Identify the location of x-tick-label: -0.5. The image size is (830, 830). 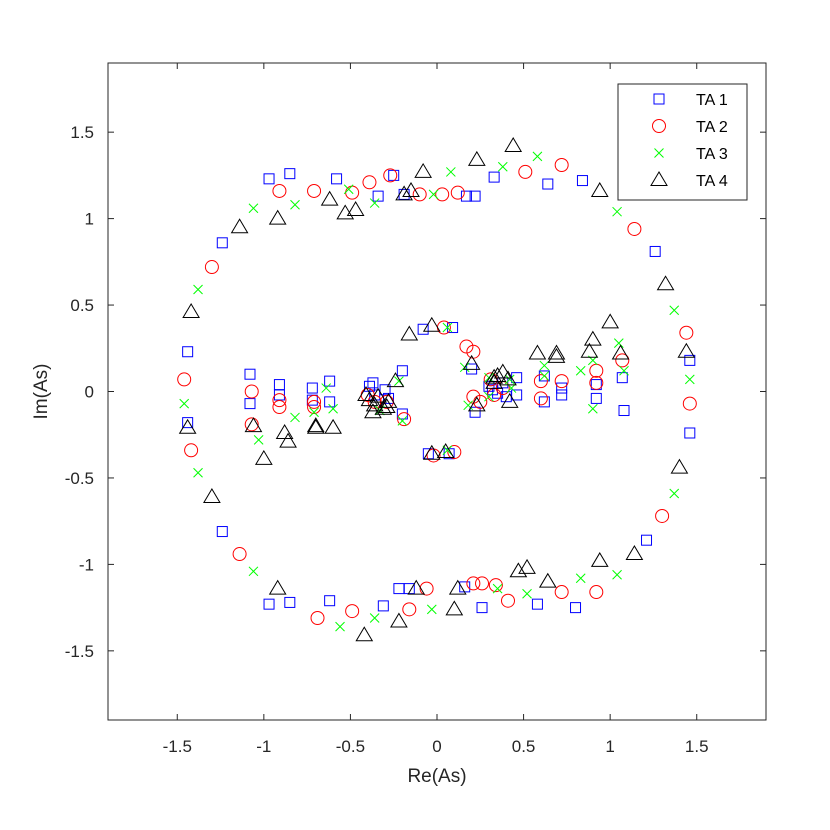
(350, 746).